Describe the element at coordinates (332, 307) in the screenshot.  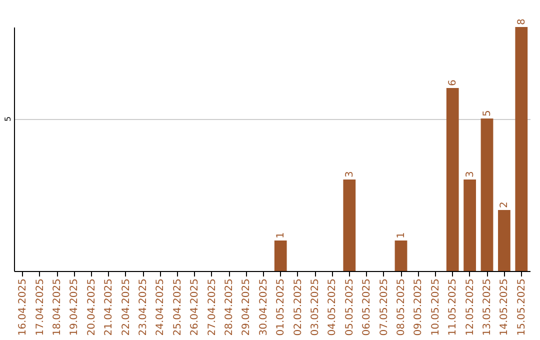
I see `x-tick-label: 04.05.2025` at that location.